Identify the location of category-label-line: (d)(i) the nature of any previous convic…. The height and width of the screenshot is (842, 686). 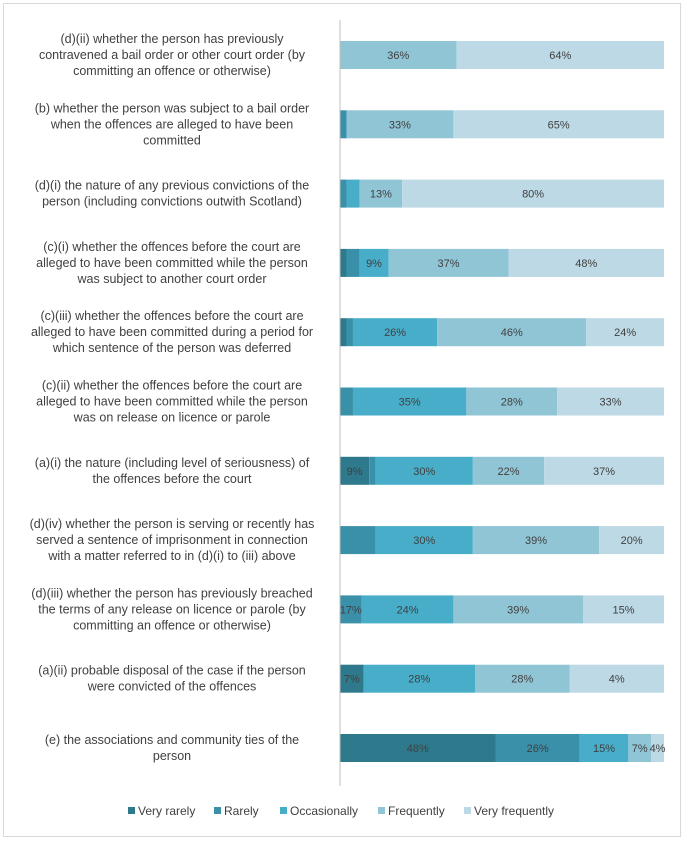
(172, 186).